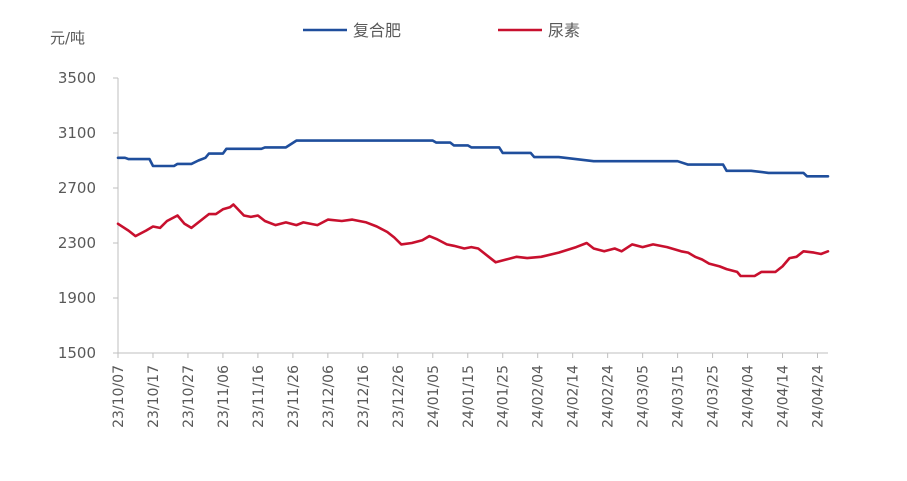  Describe the element at coordinates (377, 30) in the screenshot. I see `legend-label-compound-fertilizer: 复合肥` at that location.